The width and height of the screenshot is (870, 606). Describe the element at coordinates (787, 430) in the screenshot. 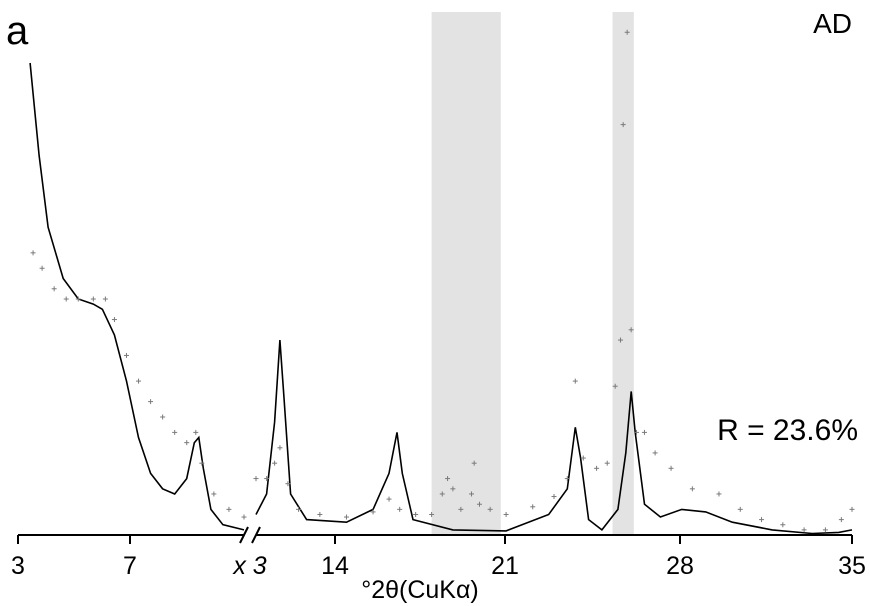

I see `r-factor-label: R = 23.6%` at that location.